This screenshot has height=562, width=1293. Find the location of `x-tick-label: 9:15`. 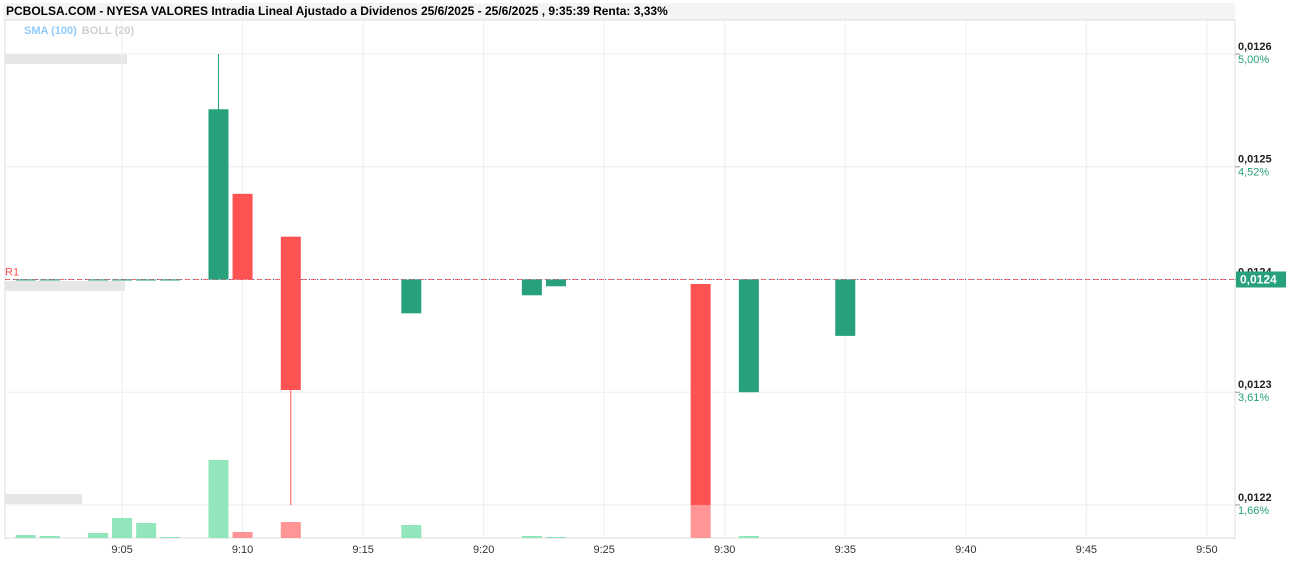

x-tick-label: 9:15 is located at coordinates (362, 550).